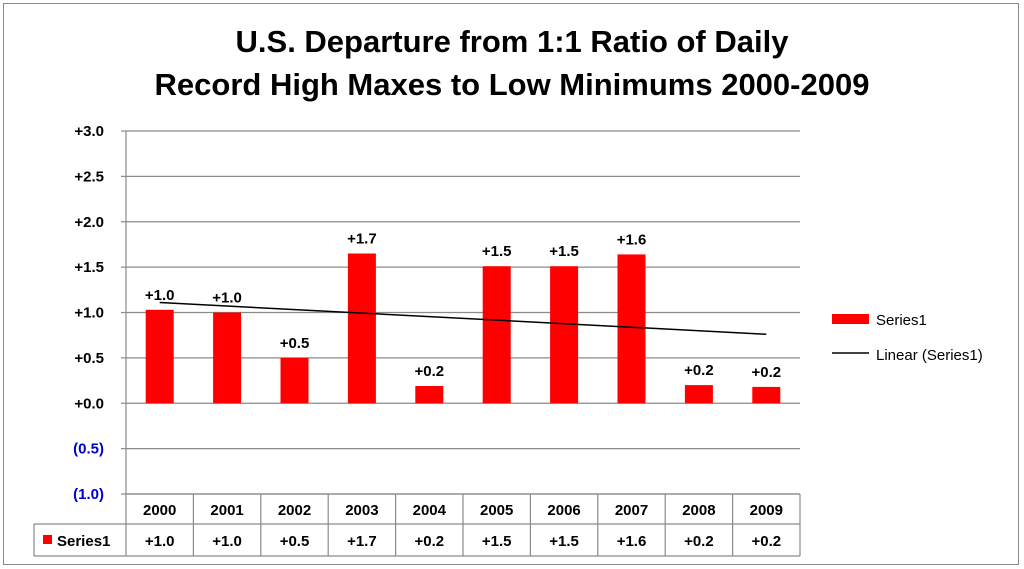 This screenshot has width=1024, height=569. What do you see at coordinates (89, 131) in the screenshot?
I see `y-tick-label: +3.0` at bounding box center [89, 131].